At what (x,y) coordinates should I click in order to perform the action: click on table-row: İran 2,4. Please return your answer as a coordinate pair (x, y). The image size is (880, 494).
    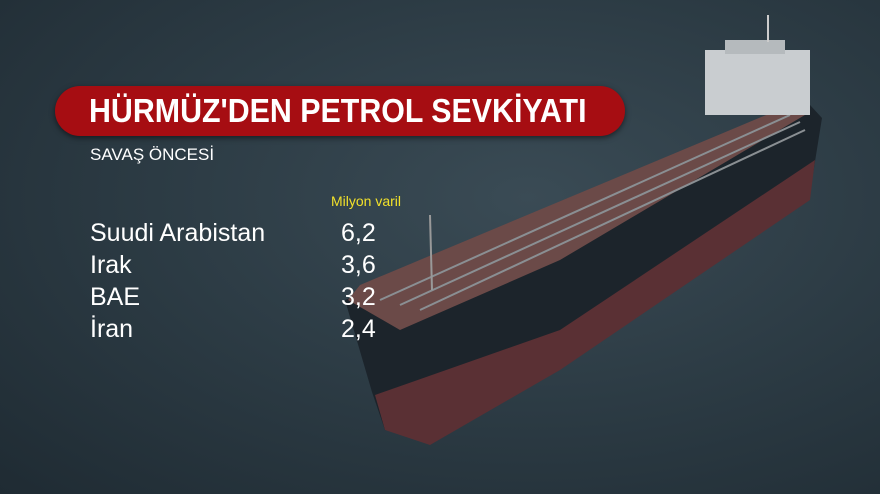
    Looking at the image, I should click on (255, 331).